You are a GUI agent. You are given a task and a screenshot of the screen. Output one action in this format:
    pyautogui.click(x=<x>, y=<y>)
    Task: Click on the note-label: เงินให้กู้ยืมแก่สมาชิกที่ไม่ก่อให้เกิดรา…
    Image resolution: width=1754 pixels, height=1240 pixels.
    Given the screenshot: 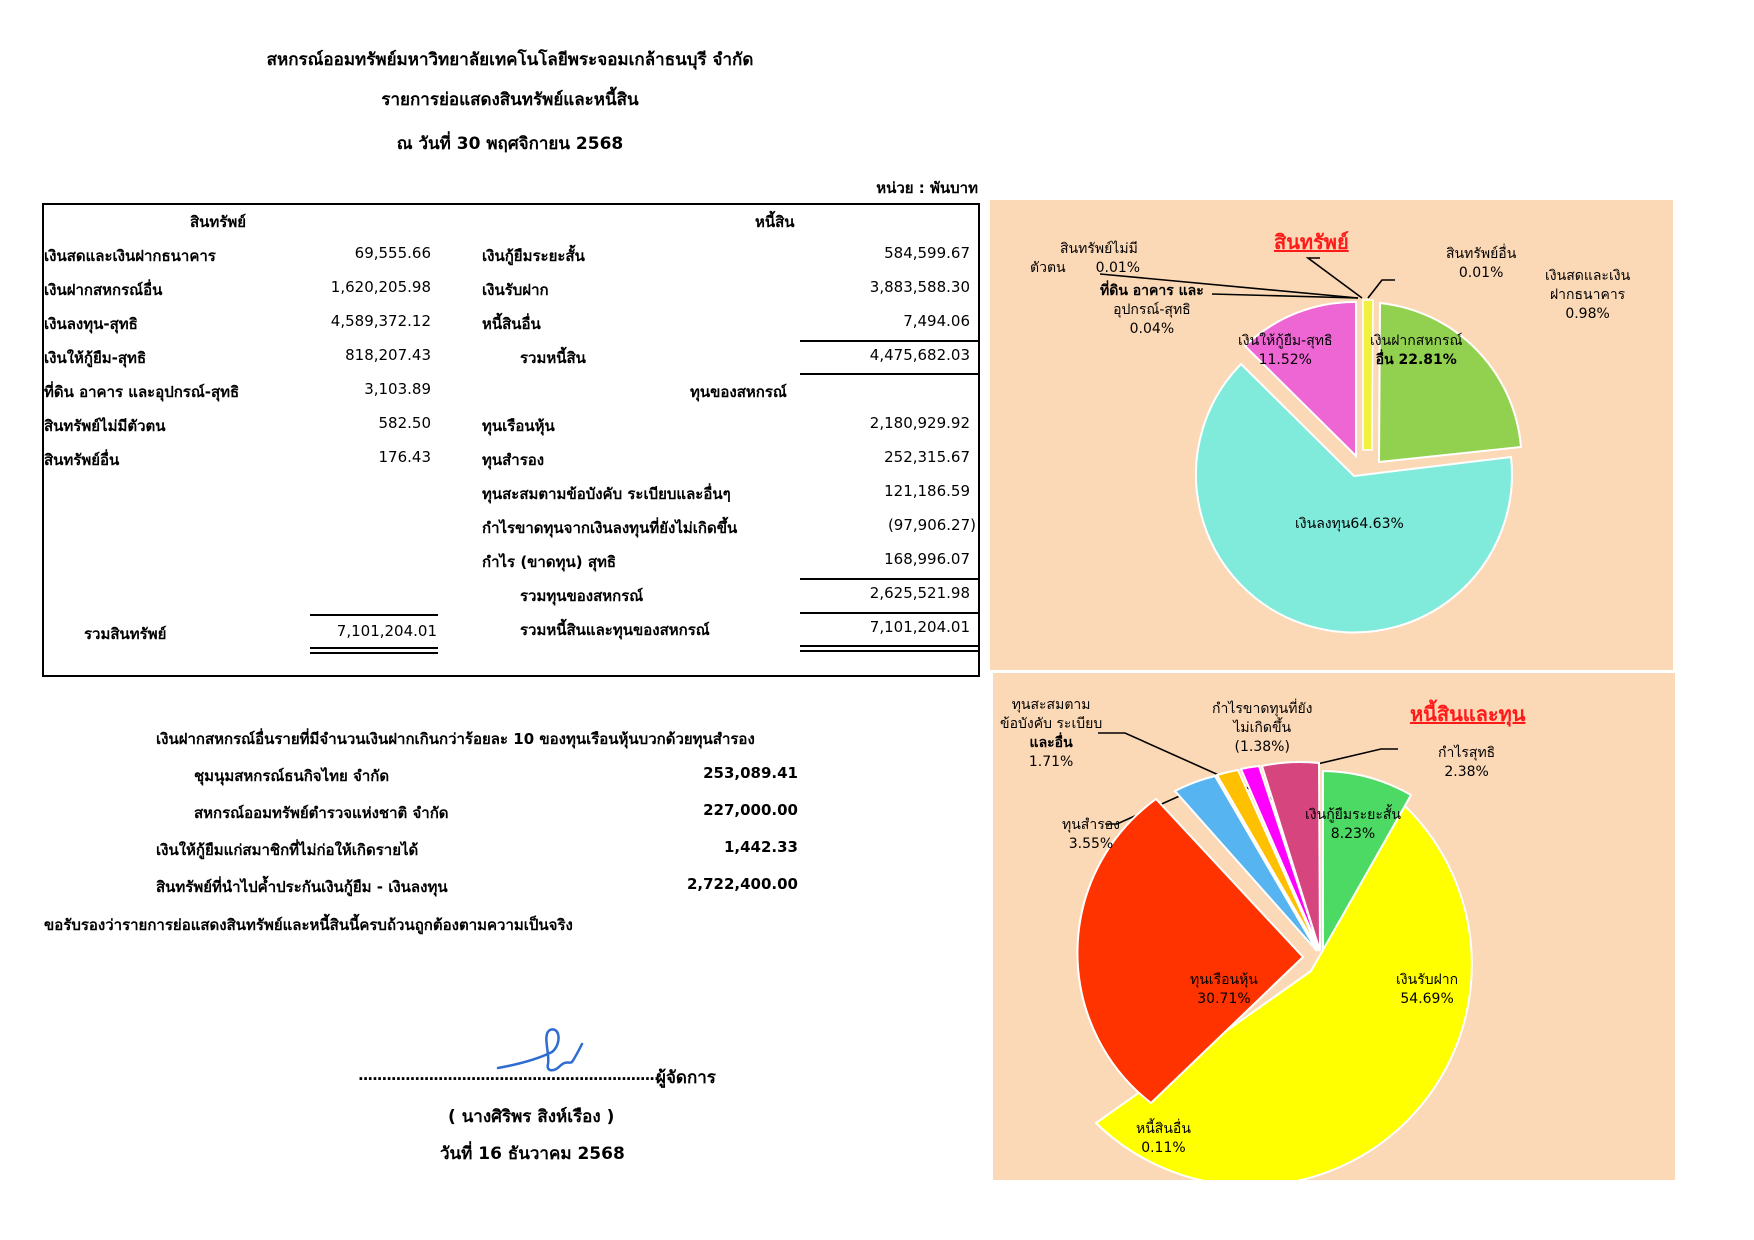 What is the action you would take?
    pyautogui.click(x=287, y=850)
    